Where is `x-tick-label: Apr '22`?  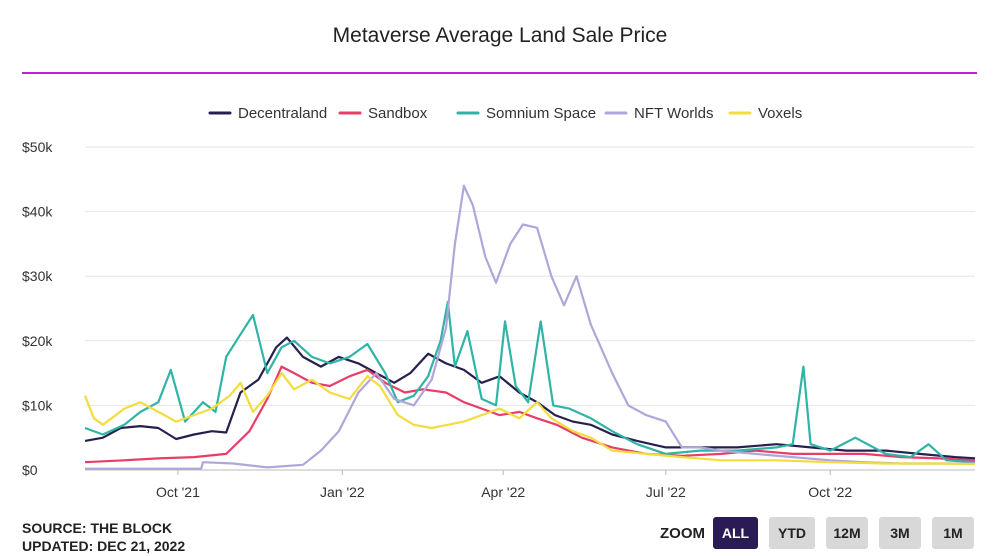
x-tick-label: Apr '22 is located at coordinates (503, 492).